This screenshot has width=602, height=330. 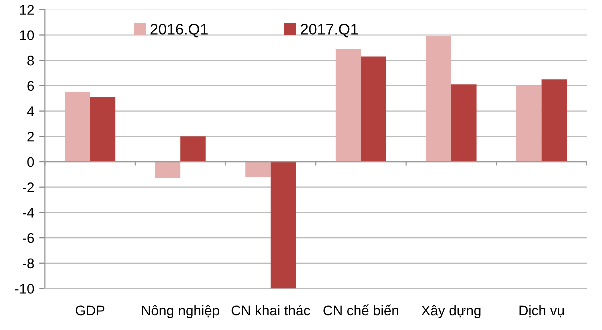 What do you see at coordinates (179, 31) in the screenshot?
I see `legend-label: 2016.Q1` at bounding box center [179, 31].